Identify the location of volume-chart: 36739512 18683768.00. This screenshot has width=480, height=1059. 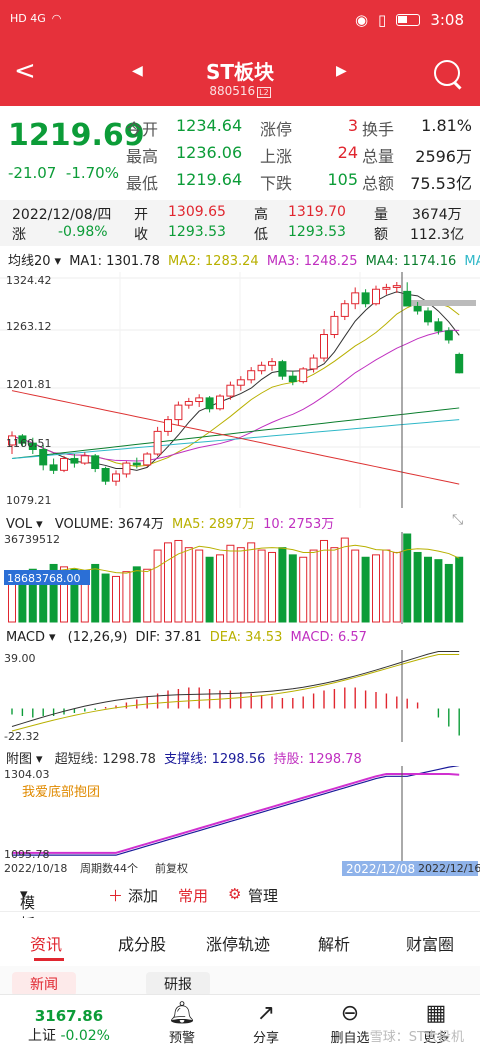
(240, 578).